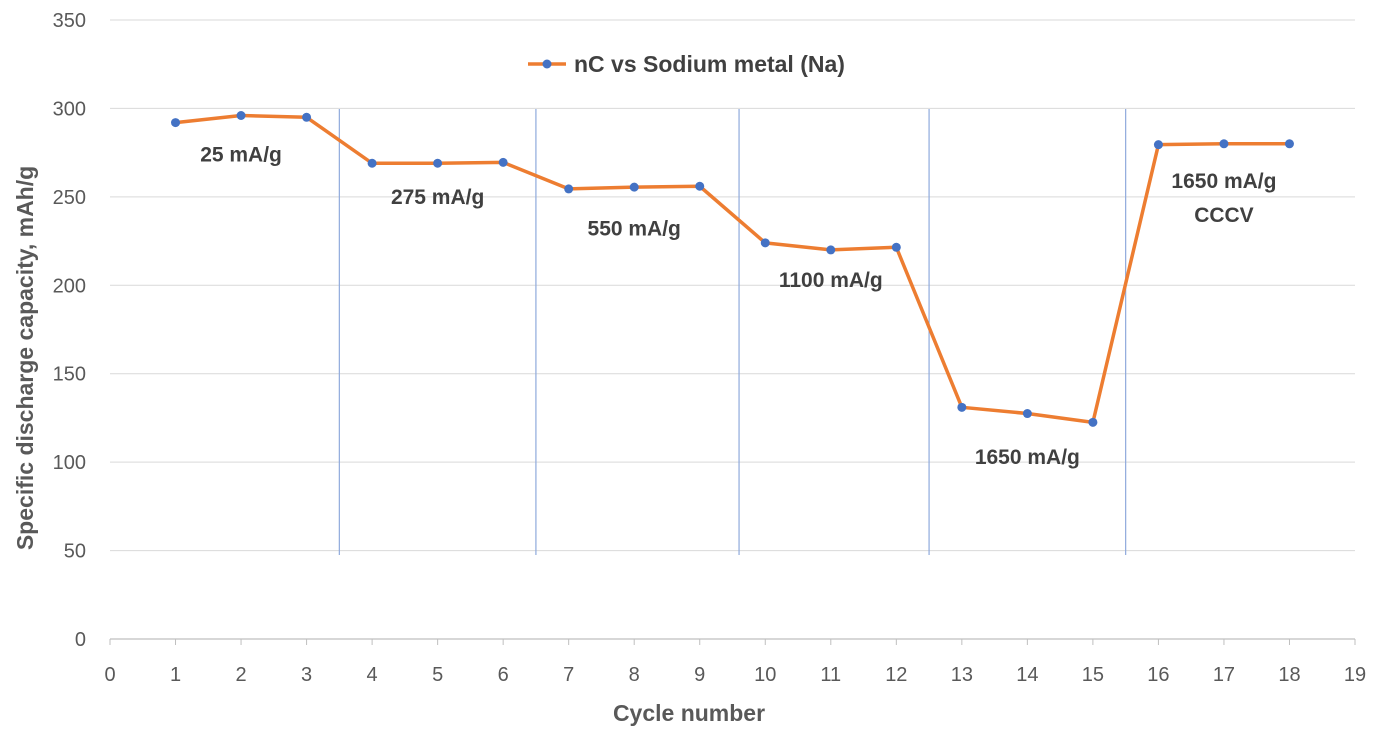 Image resolution: width=1384 pixels, height=739 pixels. Describe the element at coordinates (732, 641) in the screenshot. I see `x-axis` at that location.